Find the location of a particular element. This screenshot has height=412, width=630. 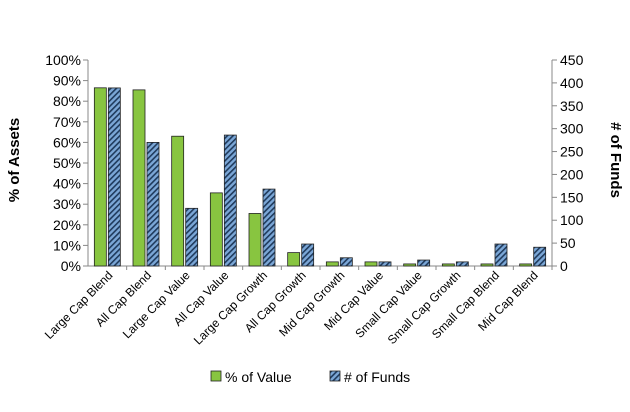

right-axis-title: # of Funds is located at coordinates (615, 160).